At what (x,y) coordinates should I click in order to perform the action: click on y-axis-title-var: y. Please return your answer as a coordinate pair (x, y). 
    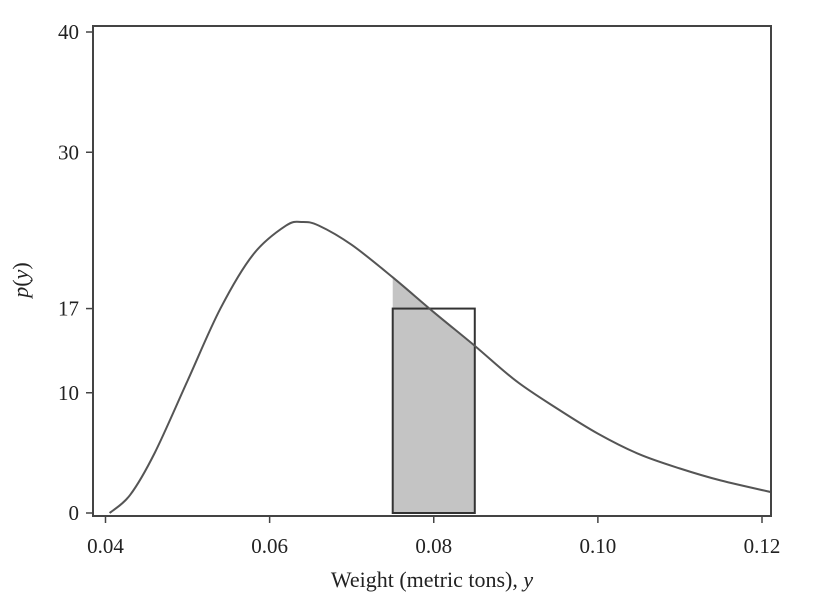
    Looking at the image, I should click on (20, 275).